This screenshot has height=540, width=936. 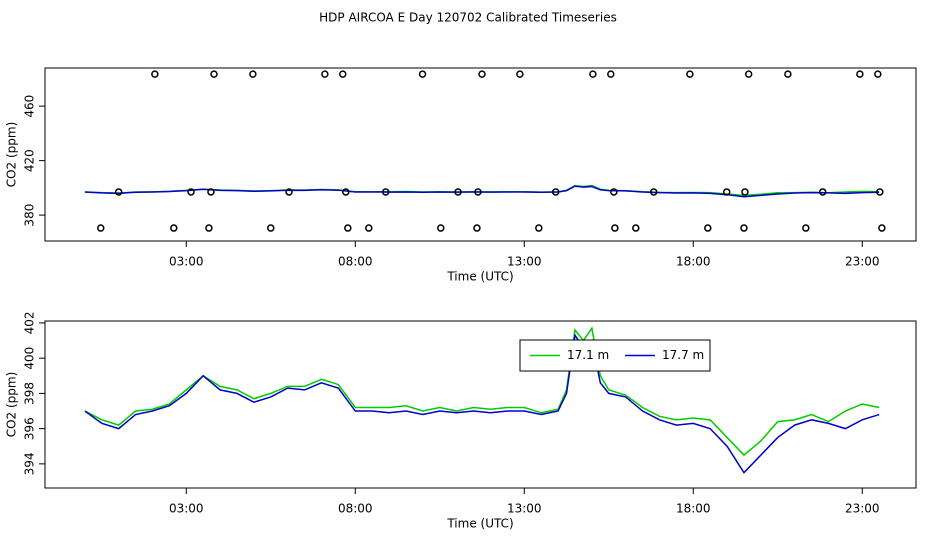 What do you see at coordinates (30, 428) in the screenshot?
I see `y-tick-label: 396` at bounding box center [30, 428].